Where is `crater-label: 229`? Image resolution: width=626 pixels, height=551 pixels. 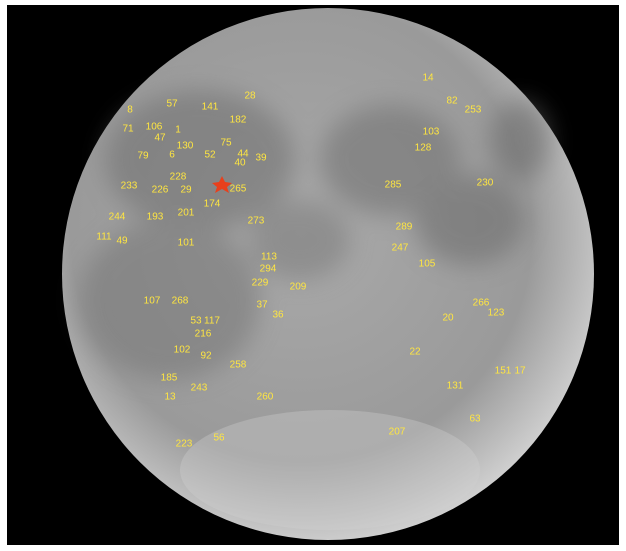 crater-label: 229 is located at coordinates (260, 283).